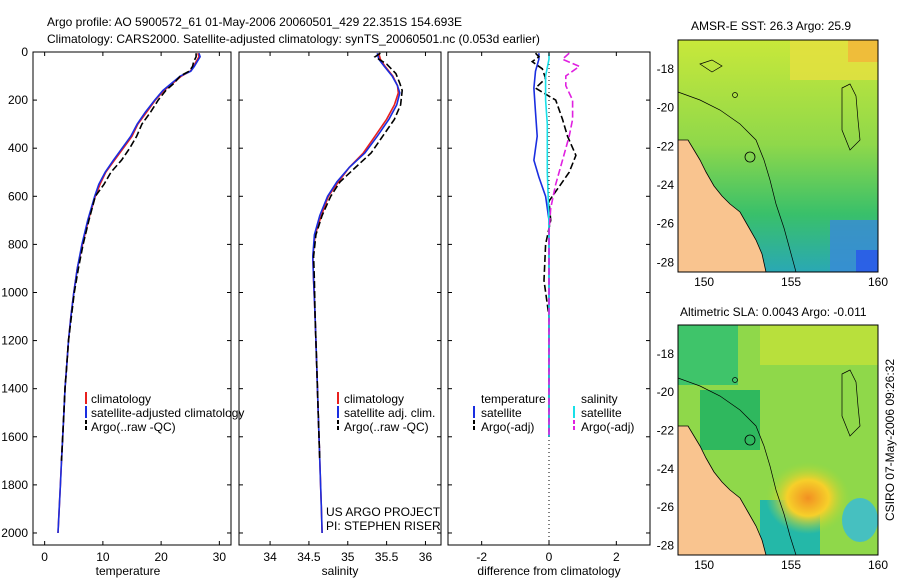 This screenshot has height=580, width=900. Describe the element at coordinates (383, 512) in the screenshot. I see `project-annotation-line1: US ARGO PROJECT` at that location.